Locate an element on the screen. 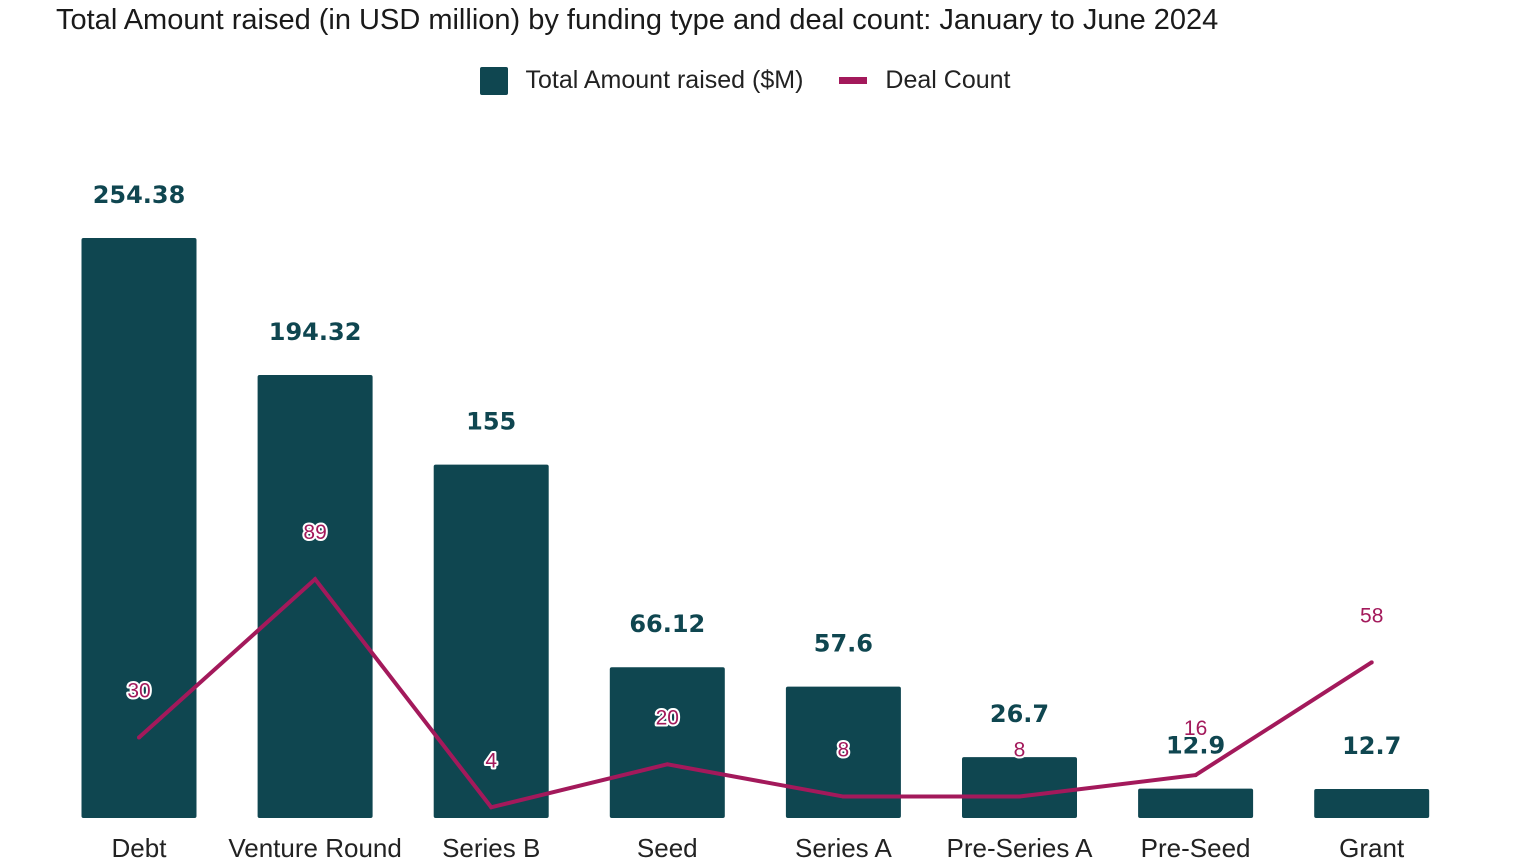 The height and width of the screenshot is (864, 1536). bar-value-label-seed: 66.12 is located at coordinates (667, 624).